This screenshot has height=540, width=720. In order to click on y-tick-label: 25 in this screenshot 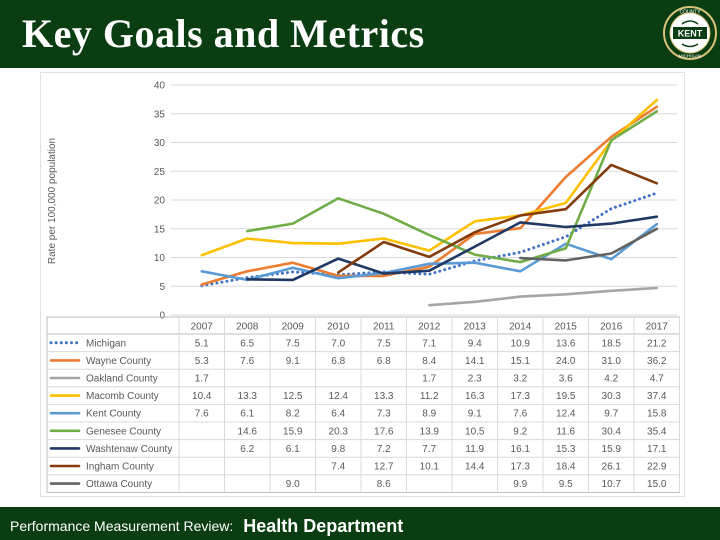, I will do `click(160, 172)`.